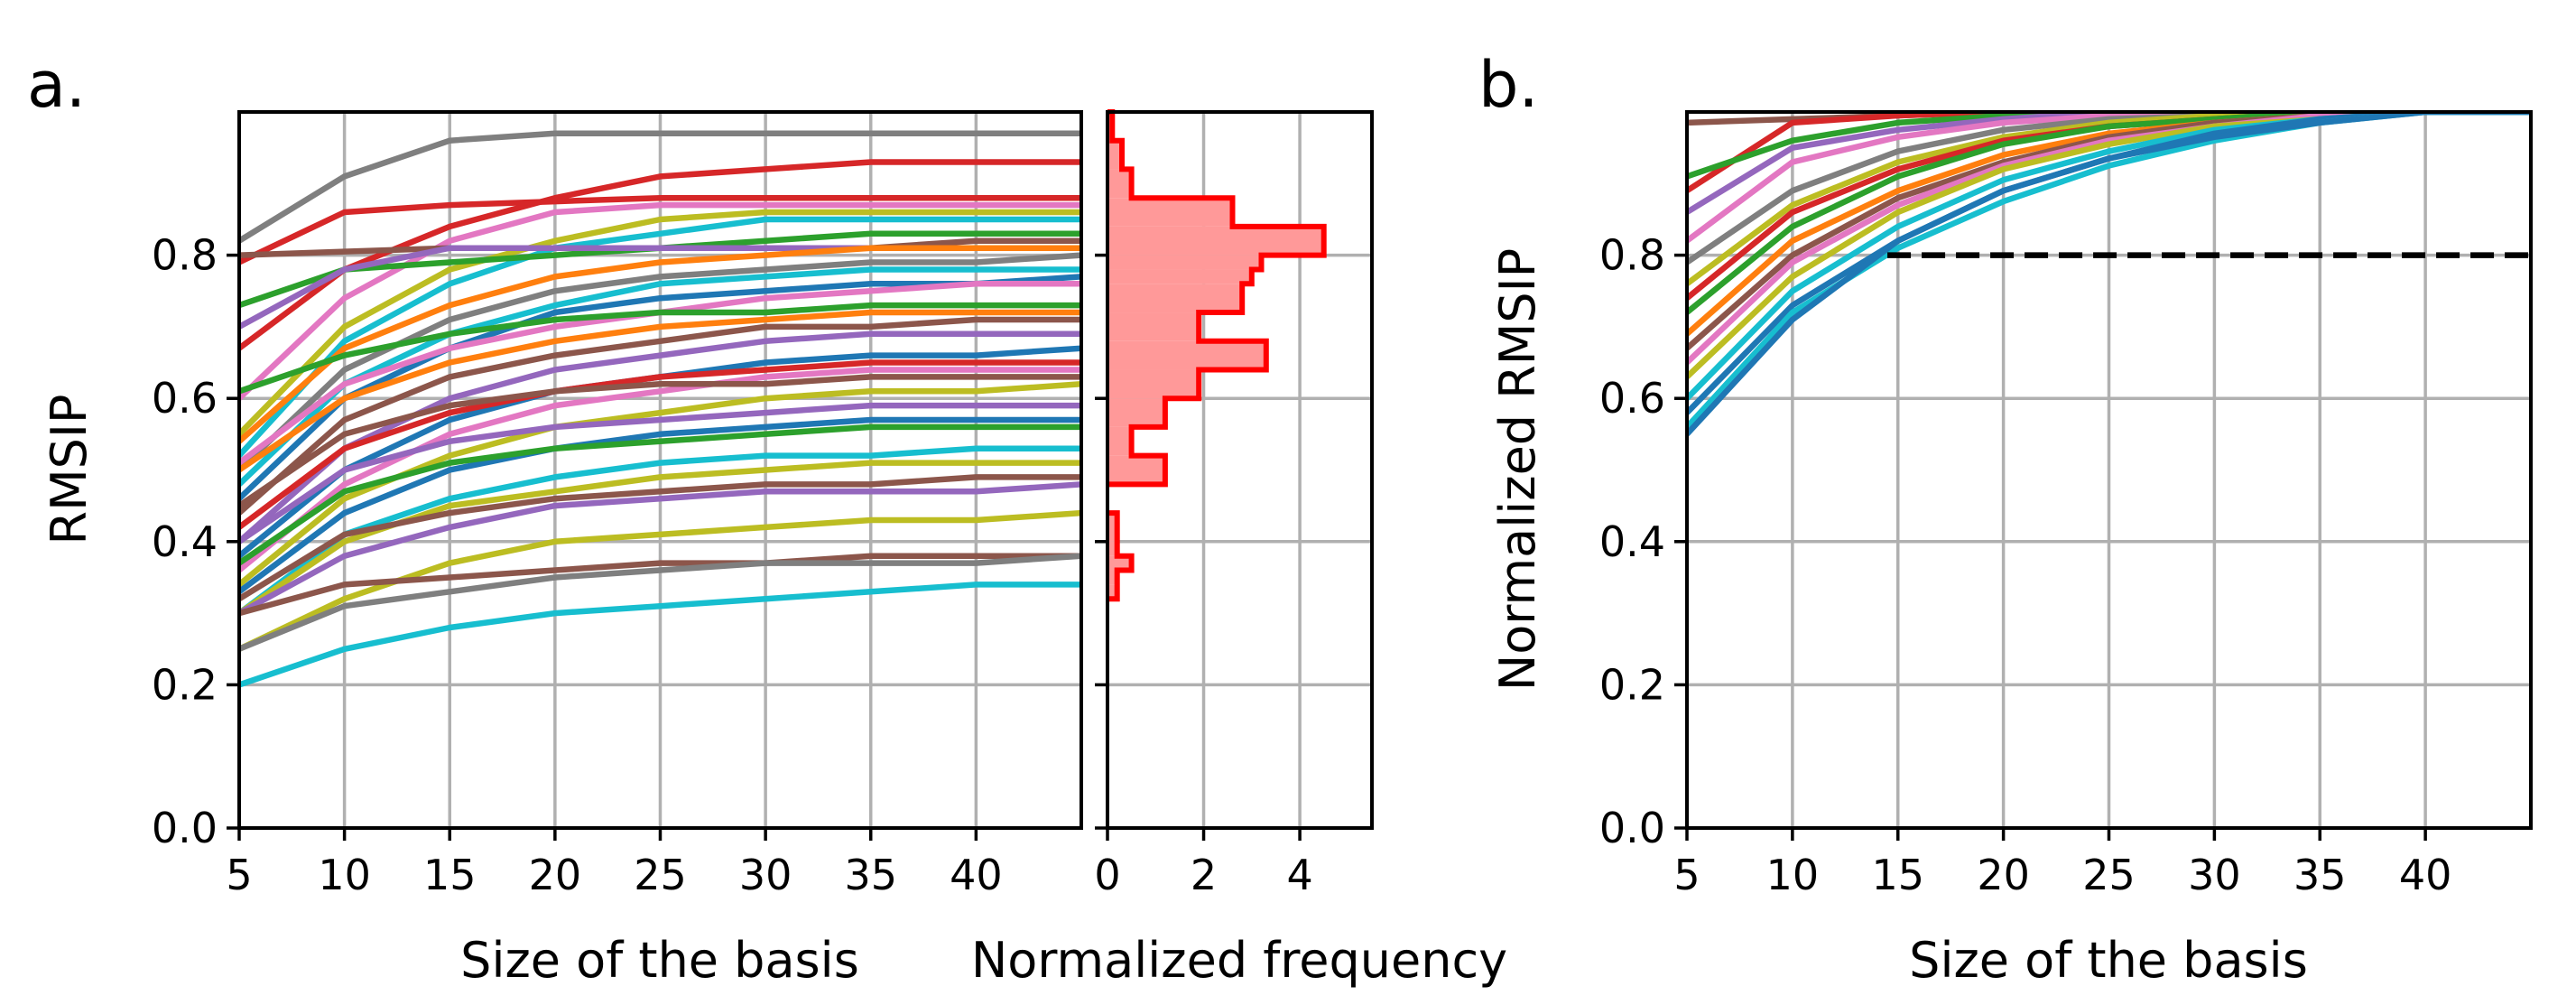  I want to click on rmsip-y-tick-label: 0.2, so click(185, 684).